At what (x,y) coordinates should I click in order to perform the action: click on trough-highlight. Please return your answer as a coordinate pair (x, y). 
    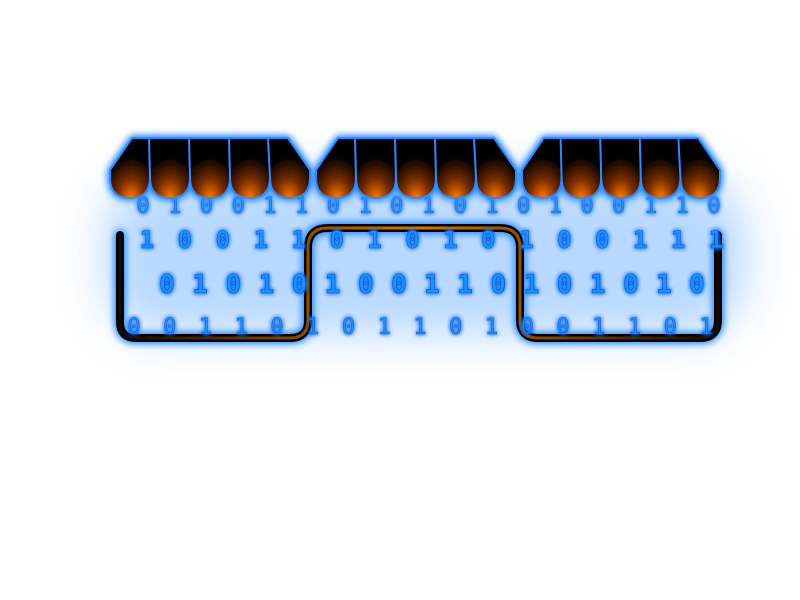
    Looking at the image, I should click on (419, 283).